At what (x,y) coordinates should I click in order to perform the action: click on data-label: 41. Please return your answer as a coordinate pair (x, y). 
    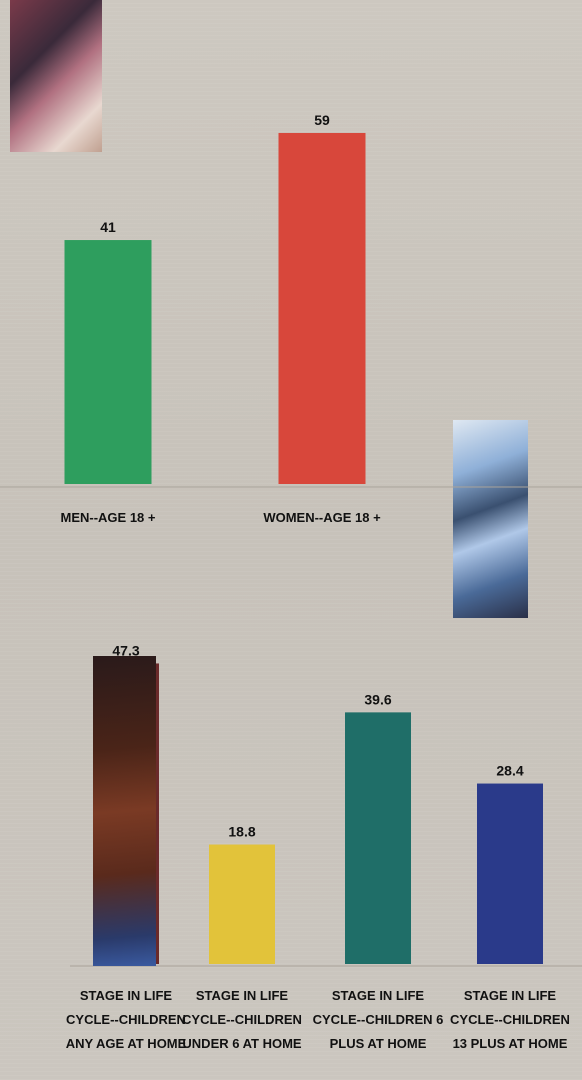
    Looking at the image, I should click on (108, 227).